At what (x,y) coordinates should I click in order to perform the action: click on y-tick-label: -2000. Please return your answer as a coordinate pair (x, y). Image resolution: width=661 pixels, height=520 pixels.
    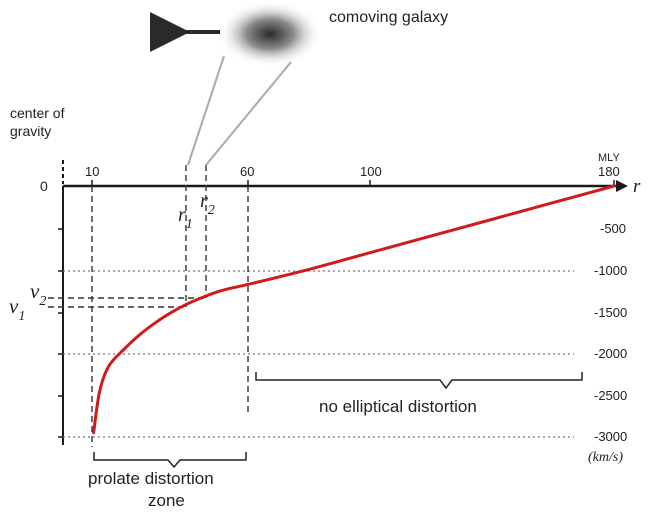
    Looking at the image, I should click on (610, 353).